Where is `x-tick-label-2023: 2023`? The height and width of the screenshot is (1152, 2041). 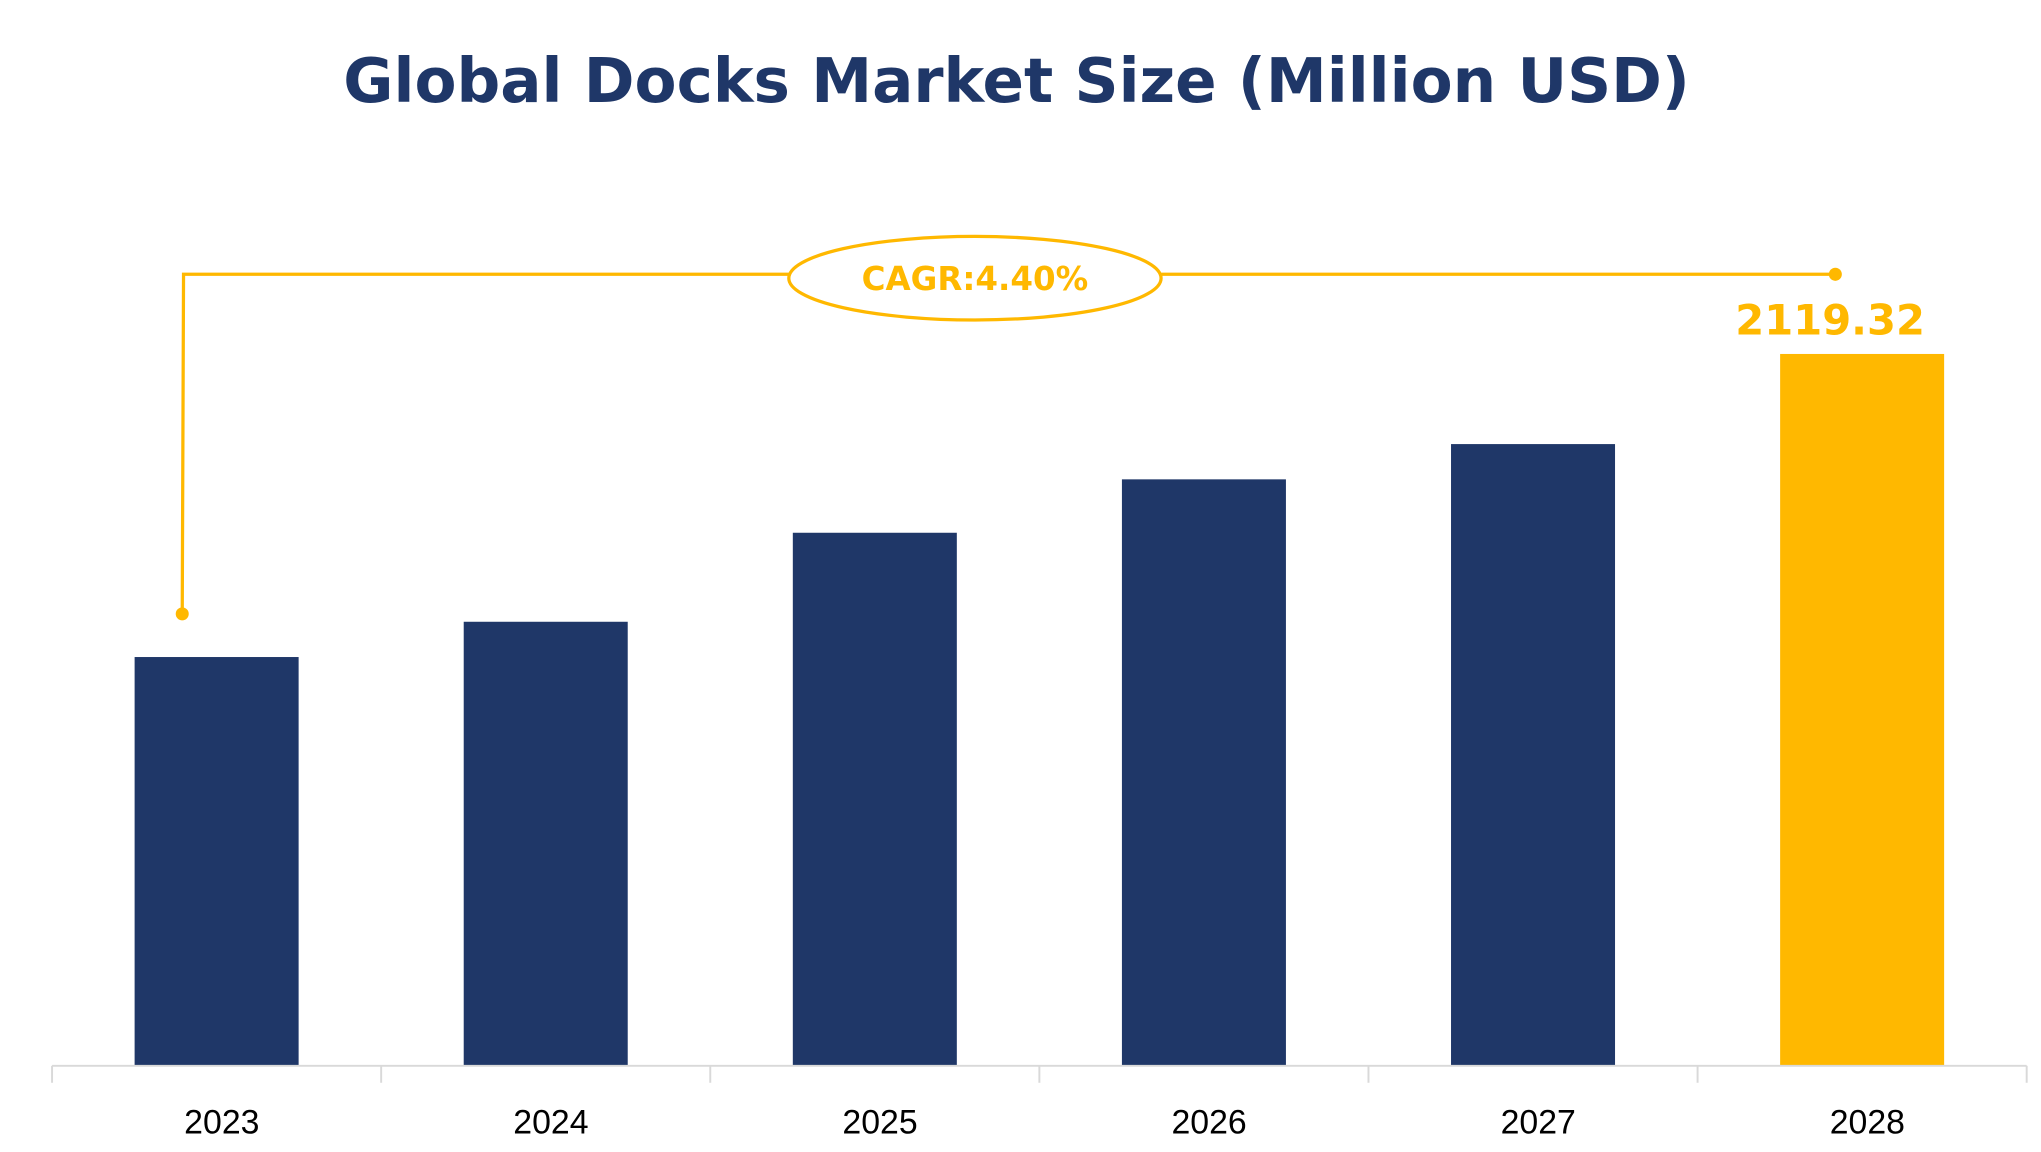
x-tick-label-2023: 2023 is located at coordinates (221, 1123).